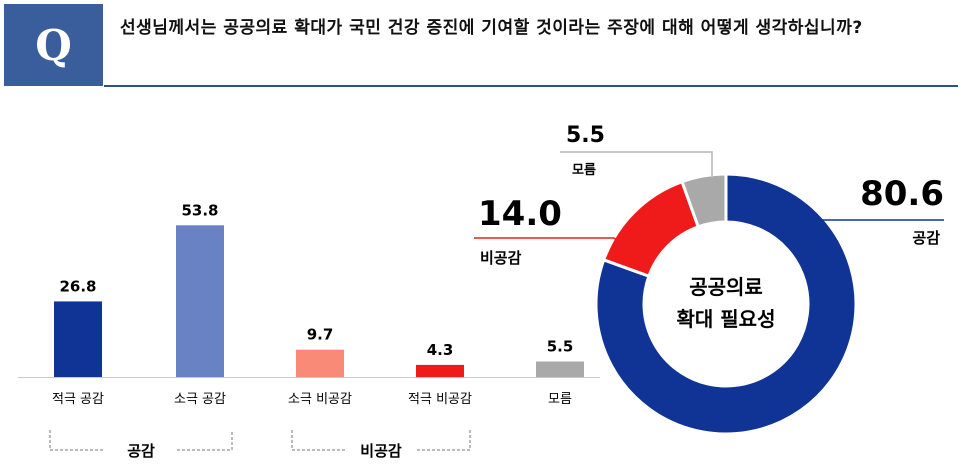 This screenshot has height=472, width=962. Describe the element at coordinates (584, 170) in the screenshot. I see `callout-label-unknown: 모름` at that location.